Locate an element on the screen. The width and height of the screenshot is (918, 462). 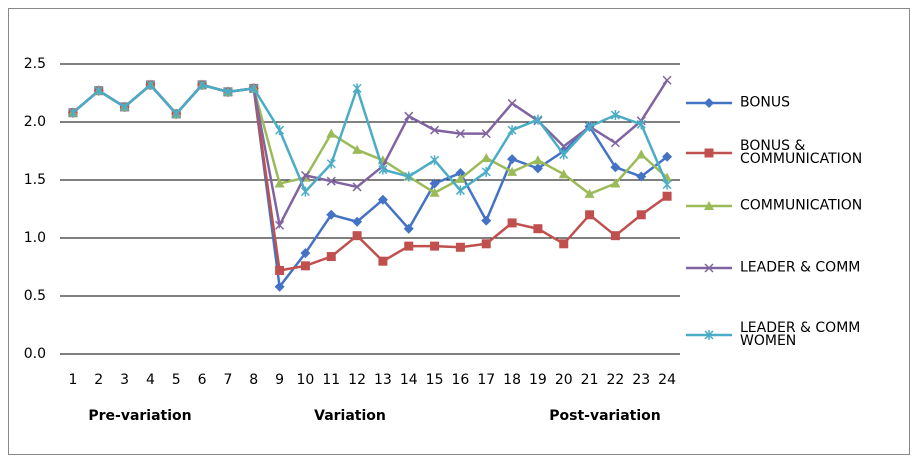
y-tick-label: 2.0 is located at coordinates (35, 122).